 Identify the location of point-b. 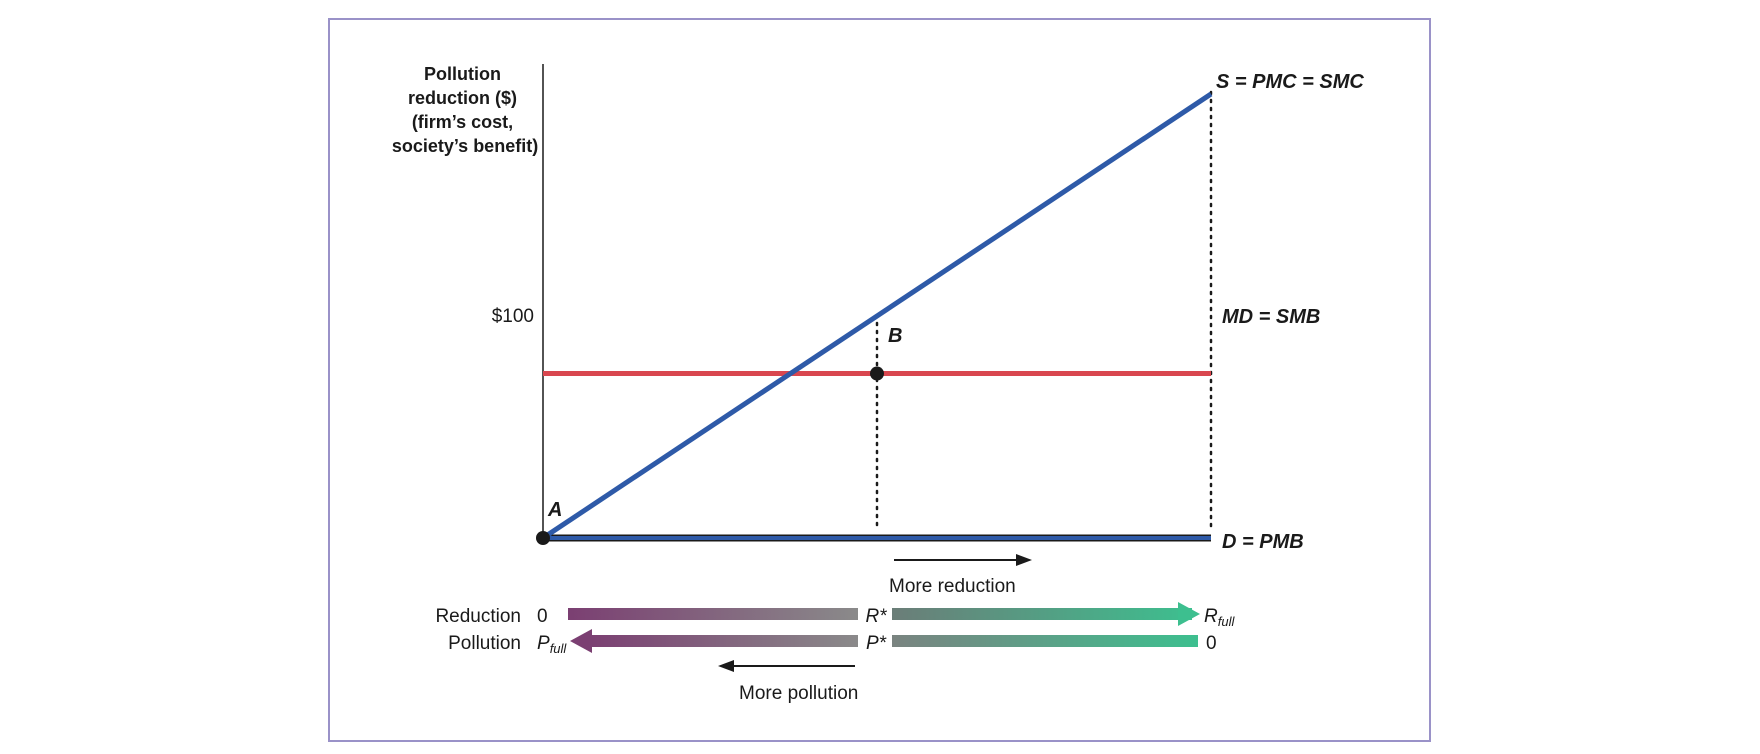
(877, 373).